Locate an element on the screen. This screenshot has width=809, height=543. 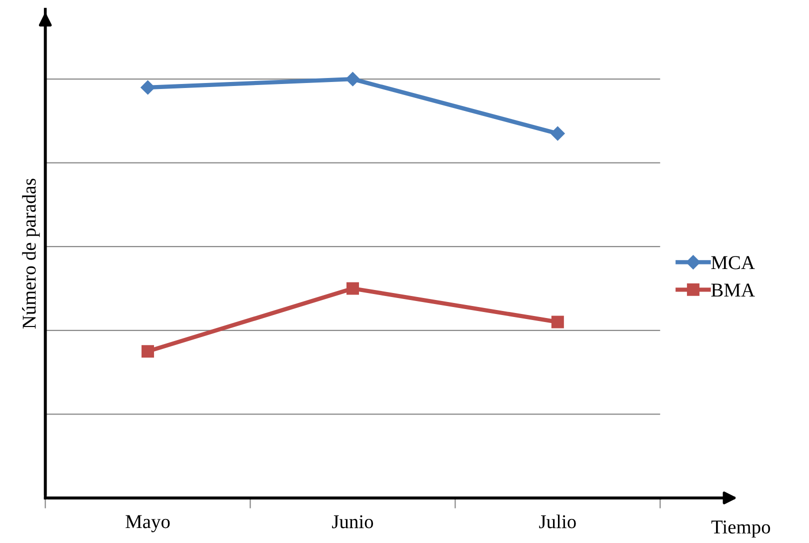
x-tick-label: Julio is located at coordinates (557, 521).